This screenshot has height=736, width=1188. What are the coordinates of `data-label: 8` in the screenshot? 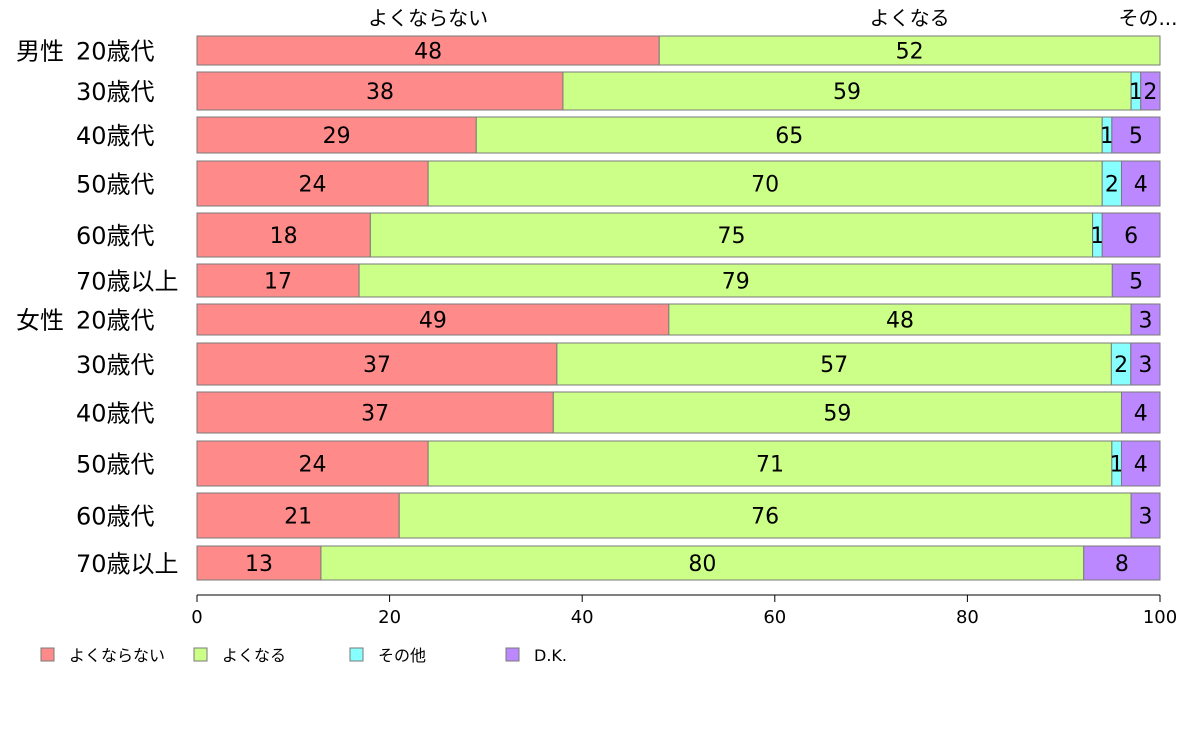 It's located at (1122, 564).